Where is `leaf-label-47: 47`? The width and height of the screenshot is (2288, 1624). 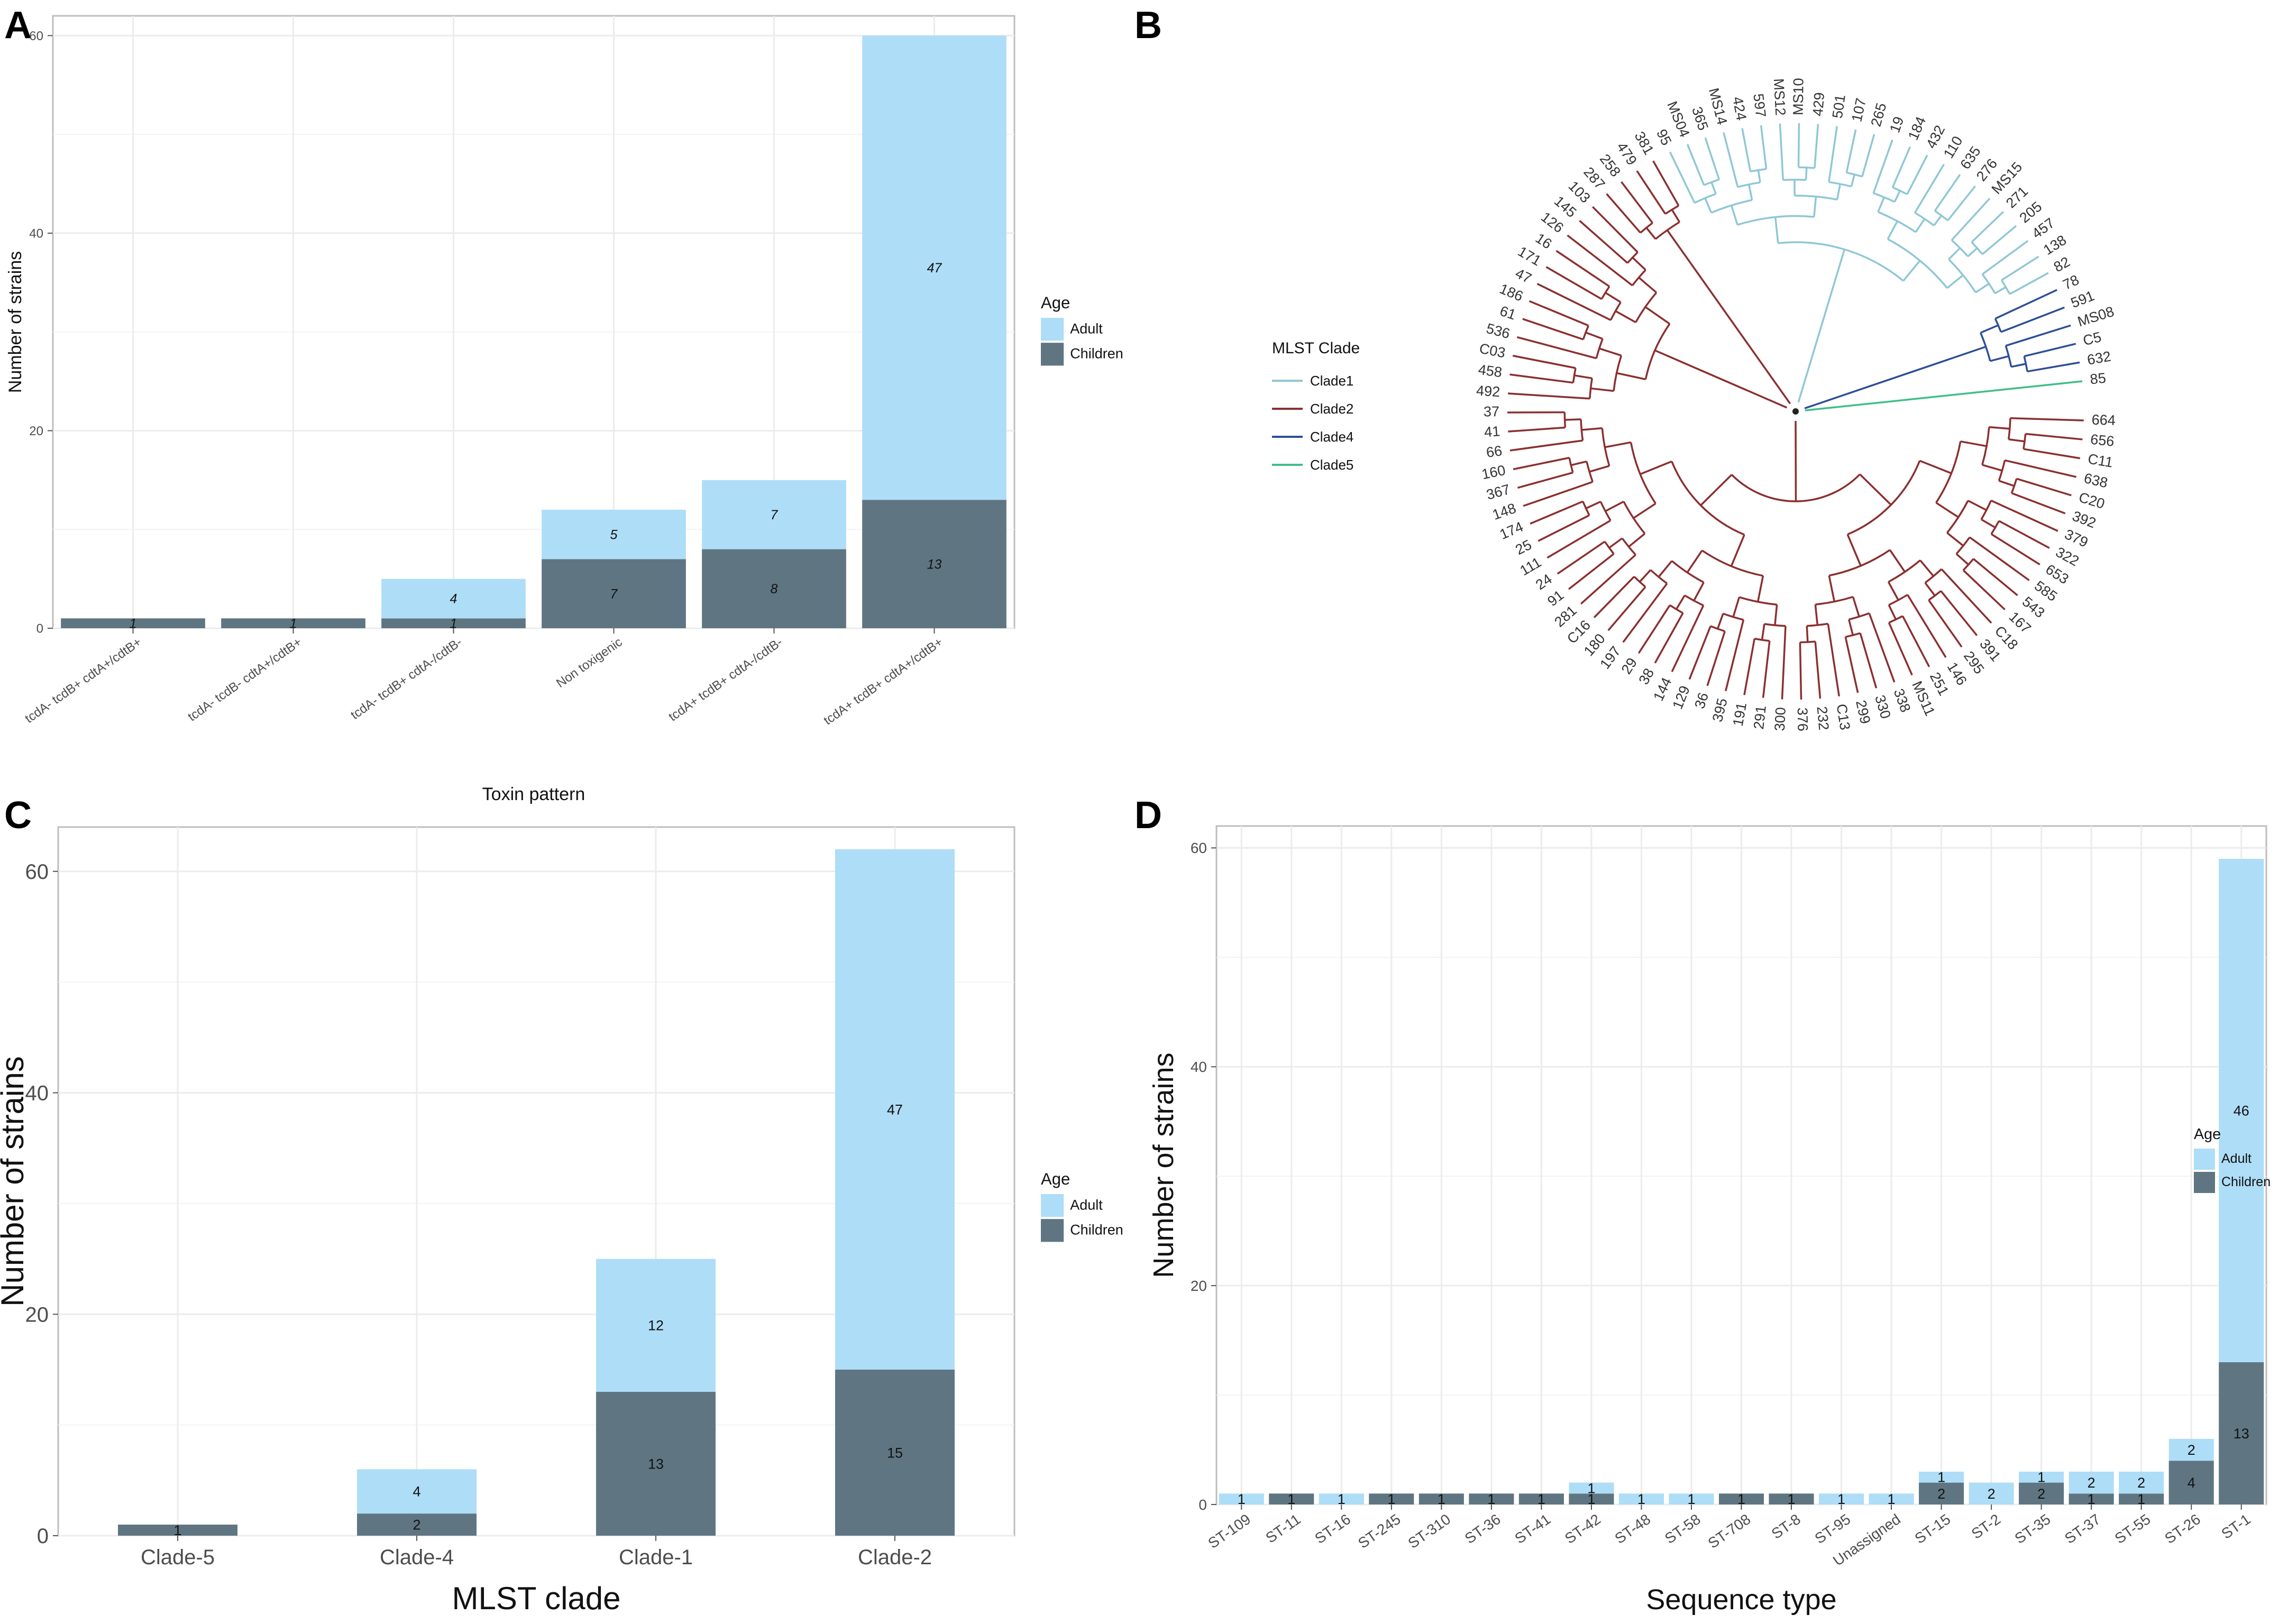
leaf-label-47: 47 is located at coordinates (1523, 275).